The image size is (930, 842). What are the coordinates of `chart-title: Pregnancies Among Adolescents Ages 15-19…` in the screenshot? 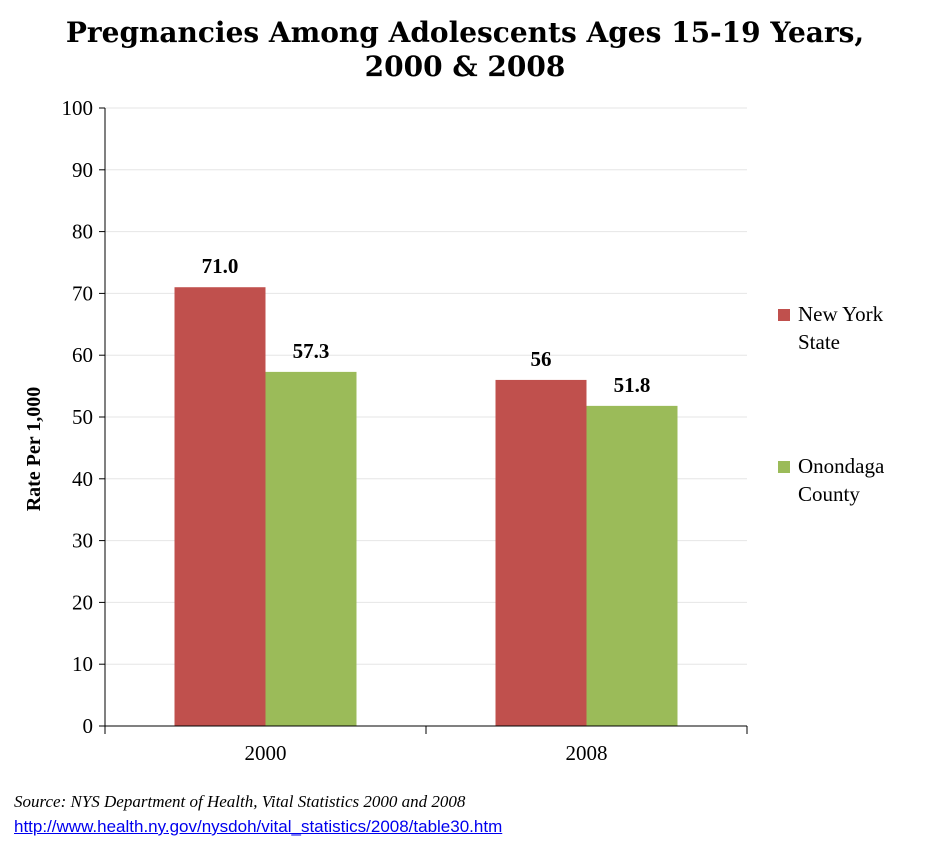 It's located at (465, 50).